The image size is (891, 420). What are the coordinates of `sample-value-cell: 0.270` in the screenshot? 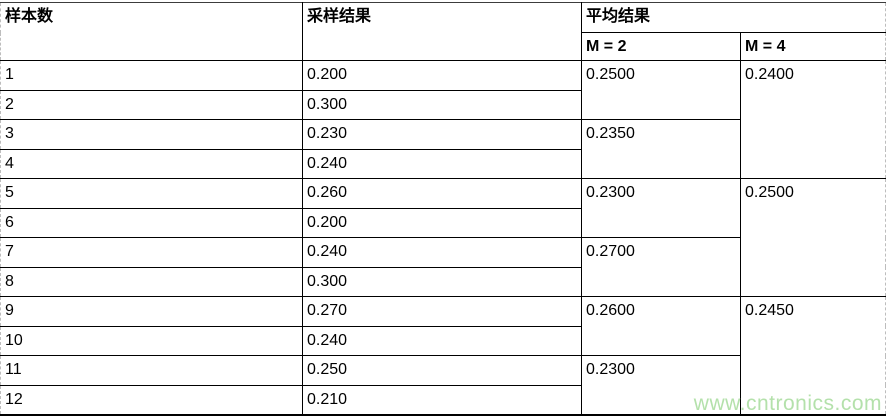 It's located at (442, 311).